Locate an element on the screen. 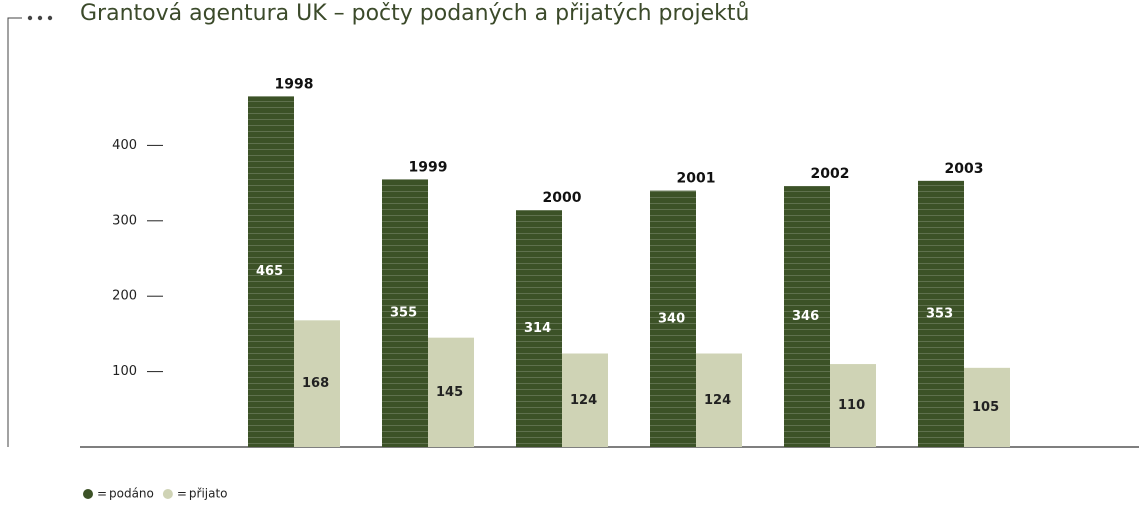  legend-label: podáno is located at coordinates (131, 494).